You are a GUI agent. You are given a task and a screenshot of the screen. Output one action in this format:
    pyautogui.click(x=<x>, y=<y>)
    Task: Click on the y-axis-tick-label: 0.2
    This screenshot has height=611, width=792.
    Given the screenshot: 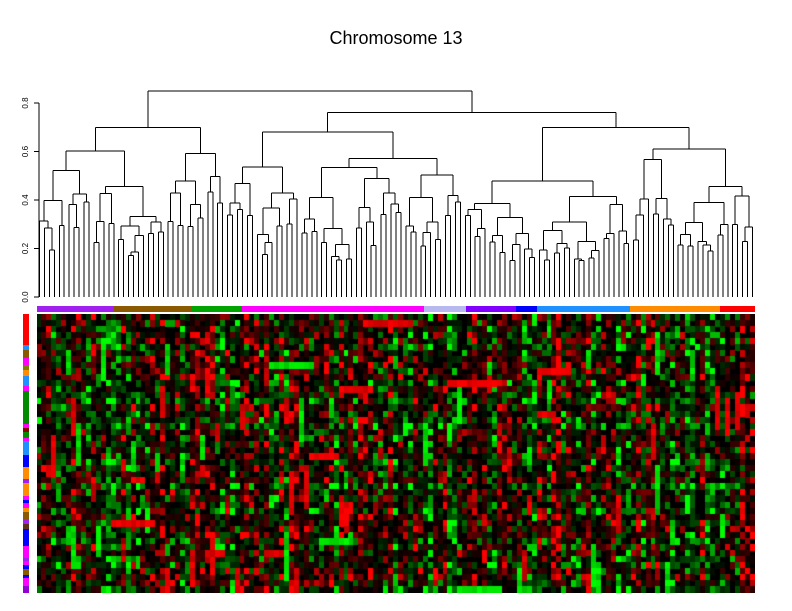 What is the action you would take?
    pyautogui.click(x=25, y=248)
    